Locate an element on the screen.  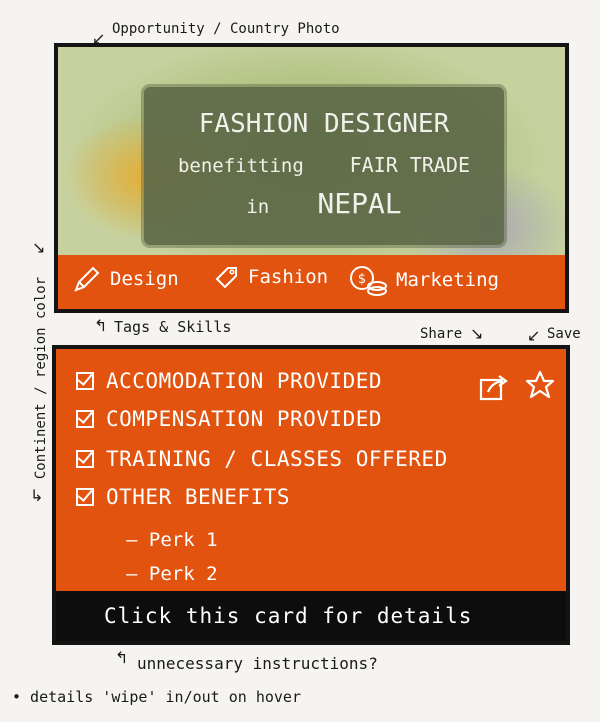
benefit-item: ACCOMODATION PROVIDED is located at coordinates (229, 381).